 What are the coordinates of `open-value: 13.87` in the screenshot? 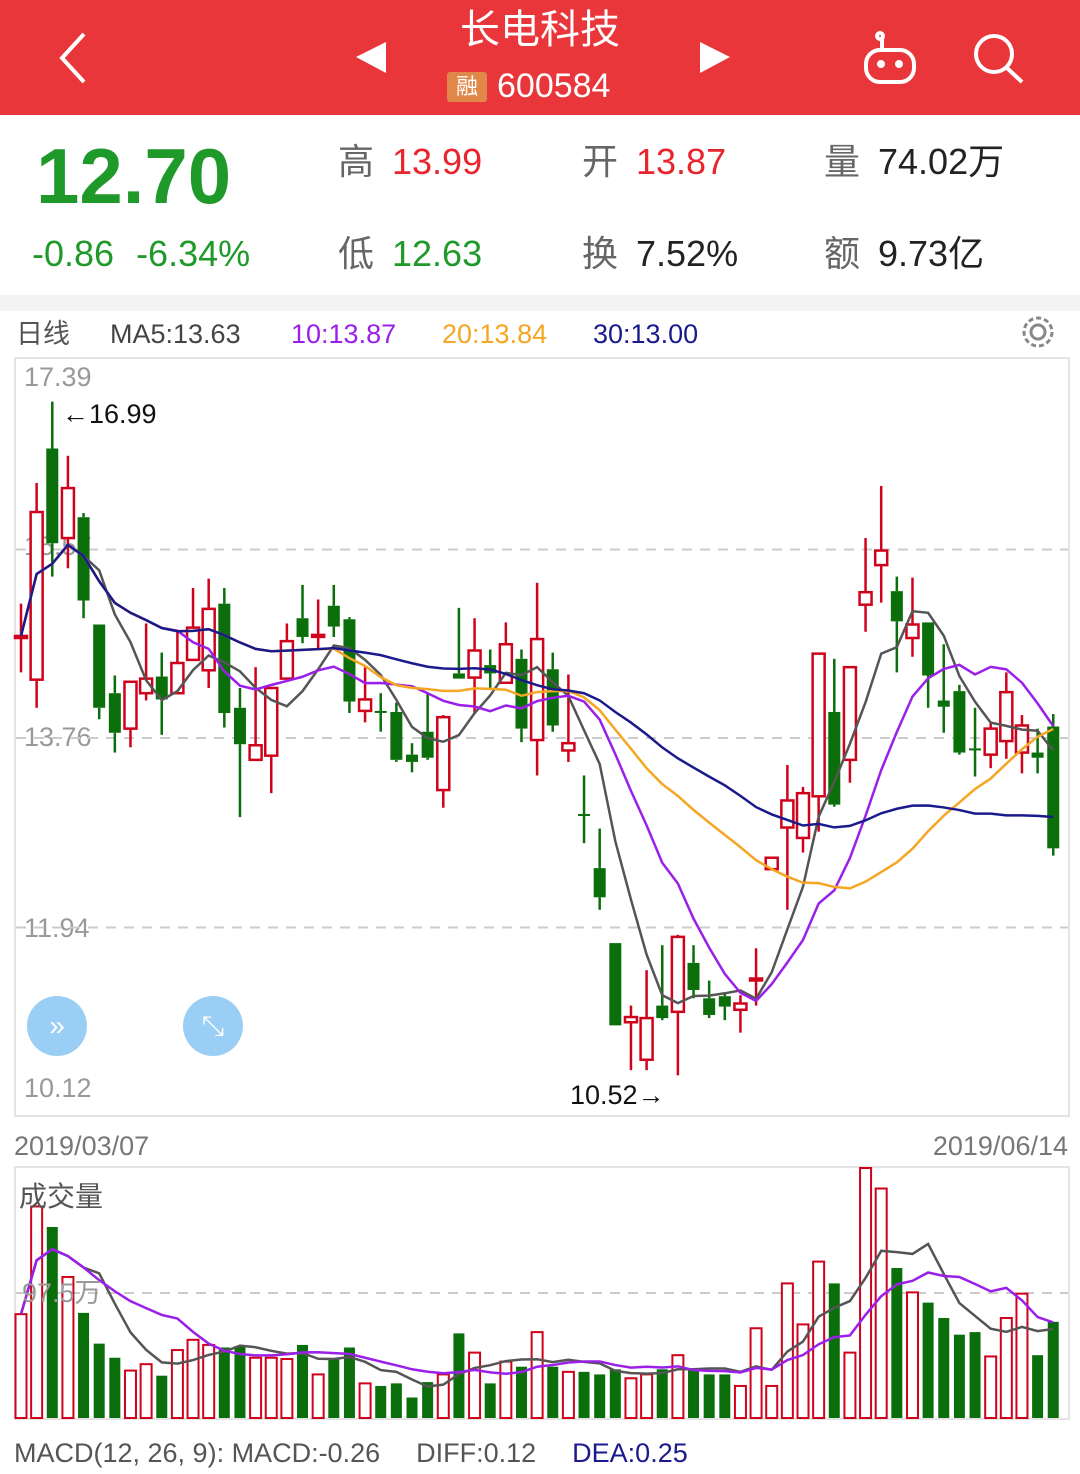 It's located at (681, 161).